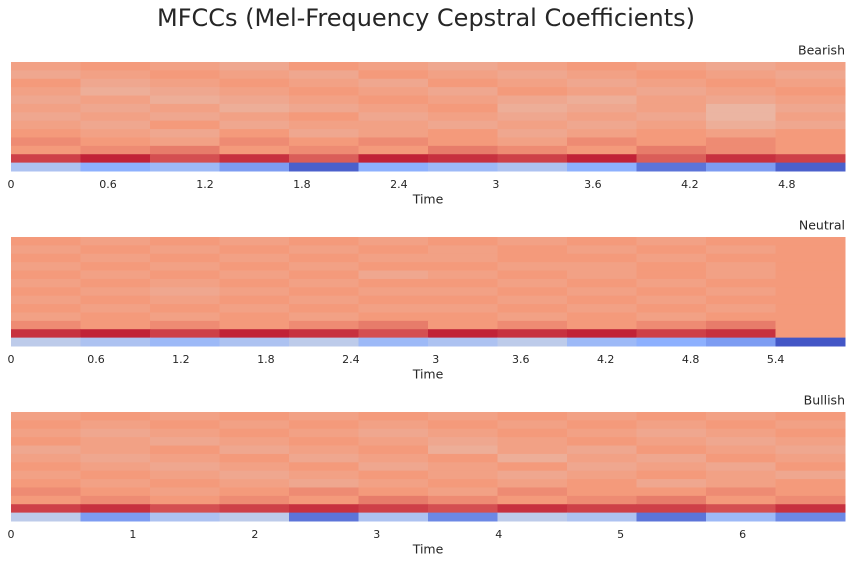 This screenshot has height=565, width=852. I want to click on x-tick-label: 4.8, so click(691, 359).